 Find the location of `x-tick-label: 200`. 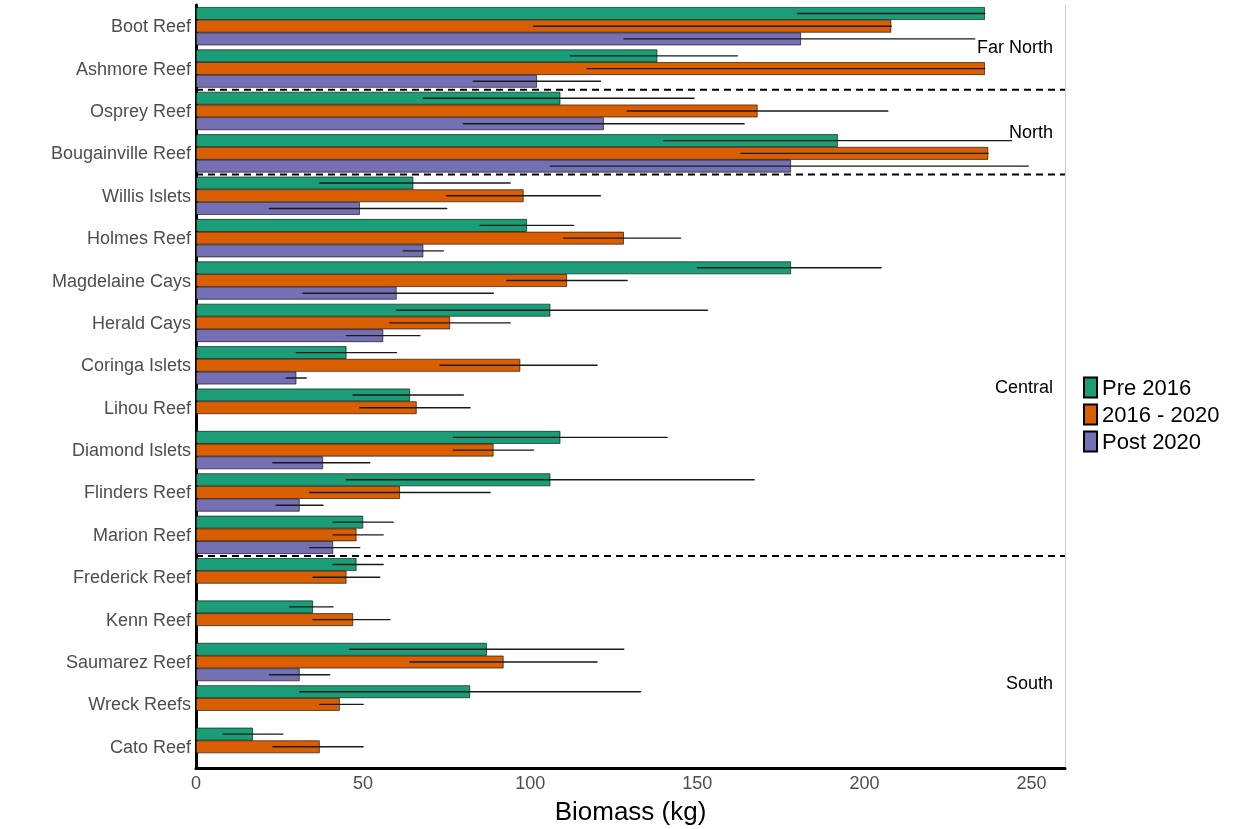

x-tick-label: 200 is located at coordinates (864, 783).